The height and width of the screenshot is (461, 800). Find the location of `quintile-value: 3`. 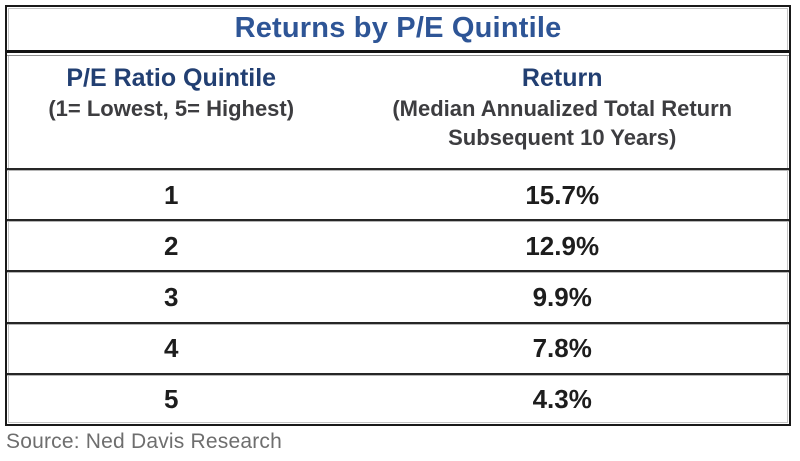

quintile-value: 3 is located at coordinates (171, 297).